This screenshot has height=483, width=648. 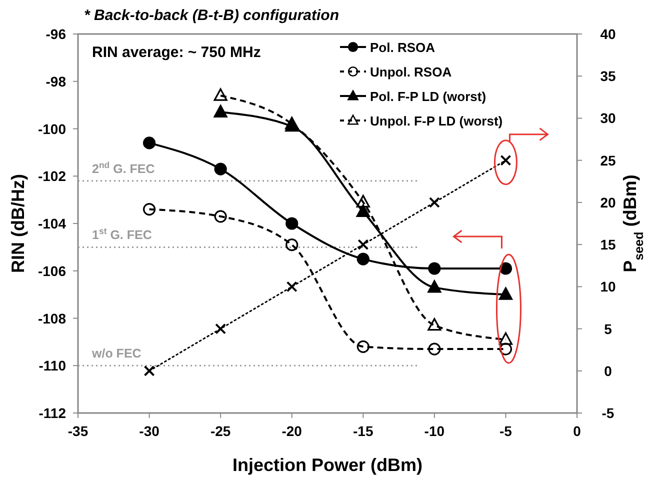 I want to click on legend-label: Unpol. F-P LD (worst), so click(x=436, y=121).